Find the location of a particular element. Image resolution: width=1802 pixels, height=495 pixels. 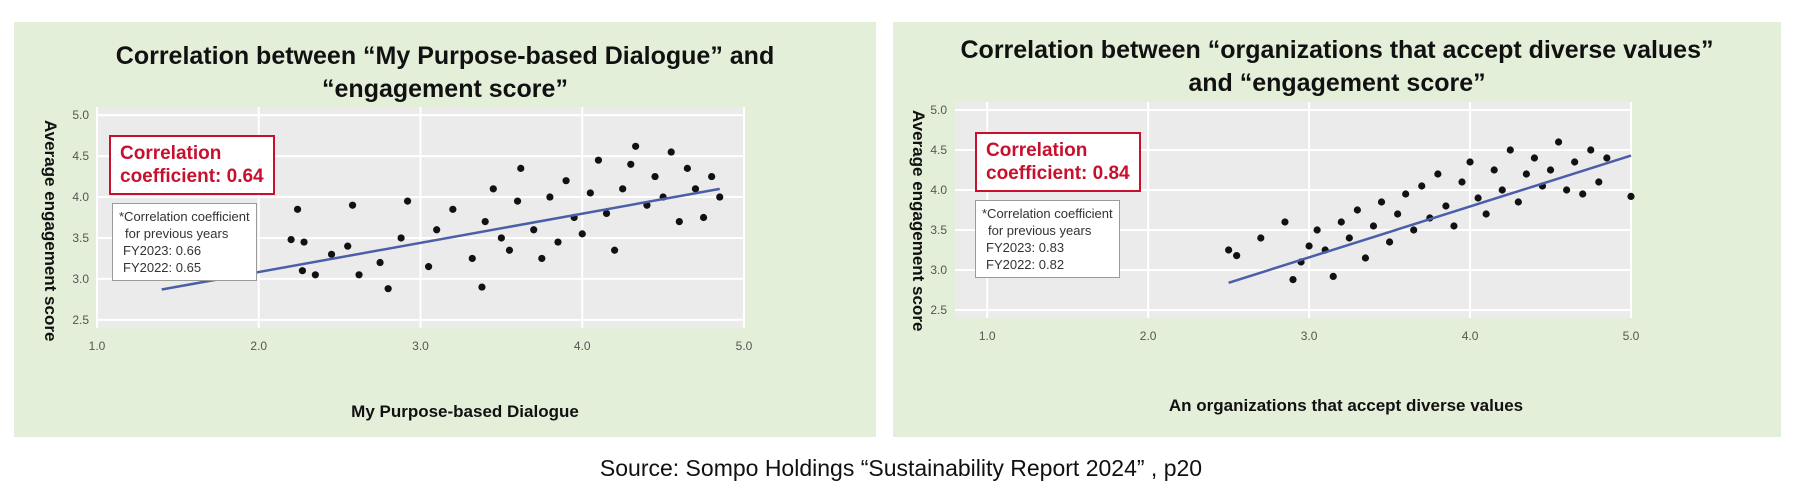

note-line: FY2022: 0.65 is located at coordinates (162, 267).